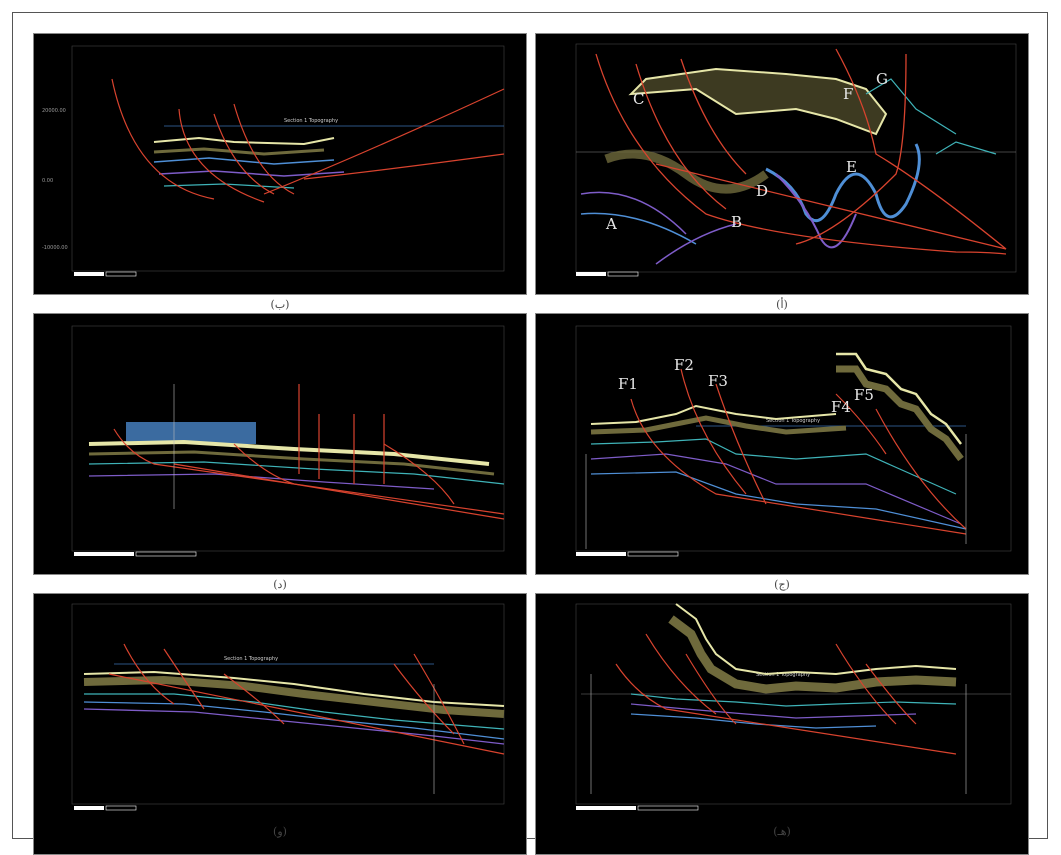 Image resolution: width=1061 pixels, height=855 pixels. What do you see at coordinates (191, 433) in the screenshot?
I see `wells-block` at bounding box center [191, 433].